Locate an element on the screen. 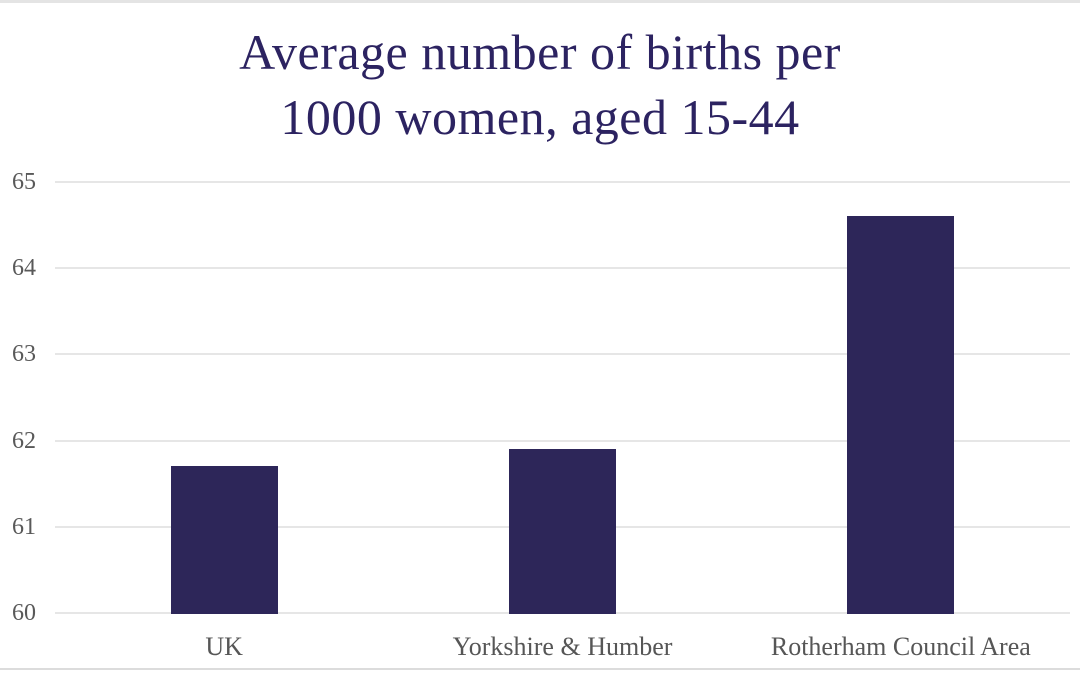 The image size is (1080, 675). y-axis-tick-63: 63 is located at coordinates (24, 354).